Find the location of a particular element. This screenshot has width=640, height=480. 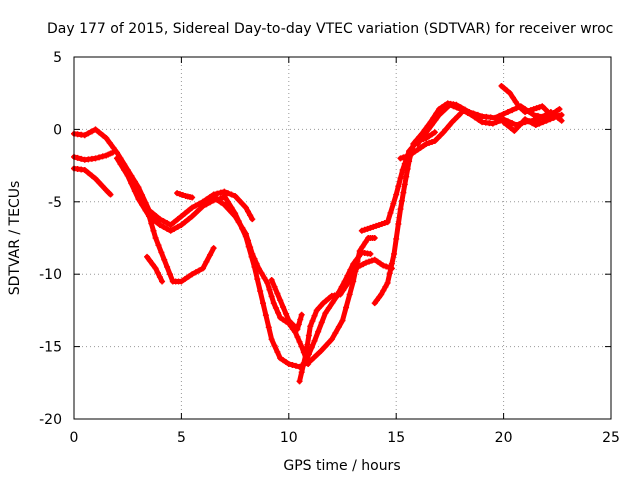

y-tick-label: 0 is located at coordinates (57, 130).